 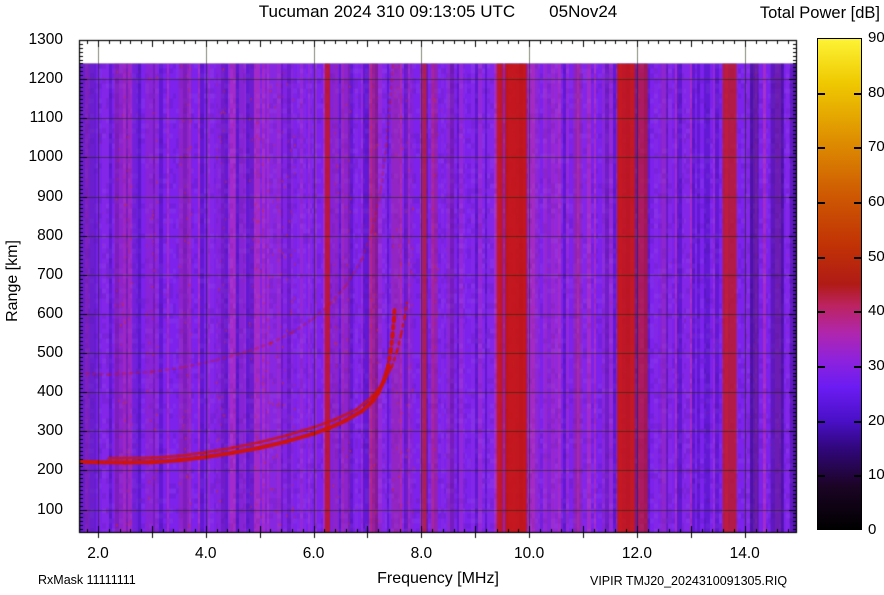 What do you see at coordinates (876, 37) in the screenshot?
I see `colorbar-tick-label: 90` at bounding box center [876, 37].